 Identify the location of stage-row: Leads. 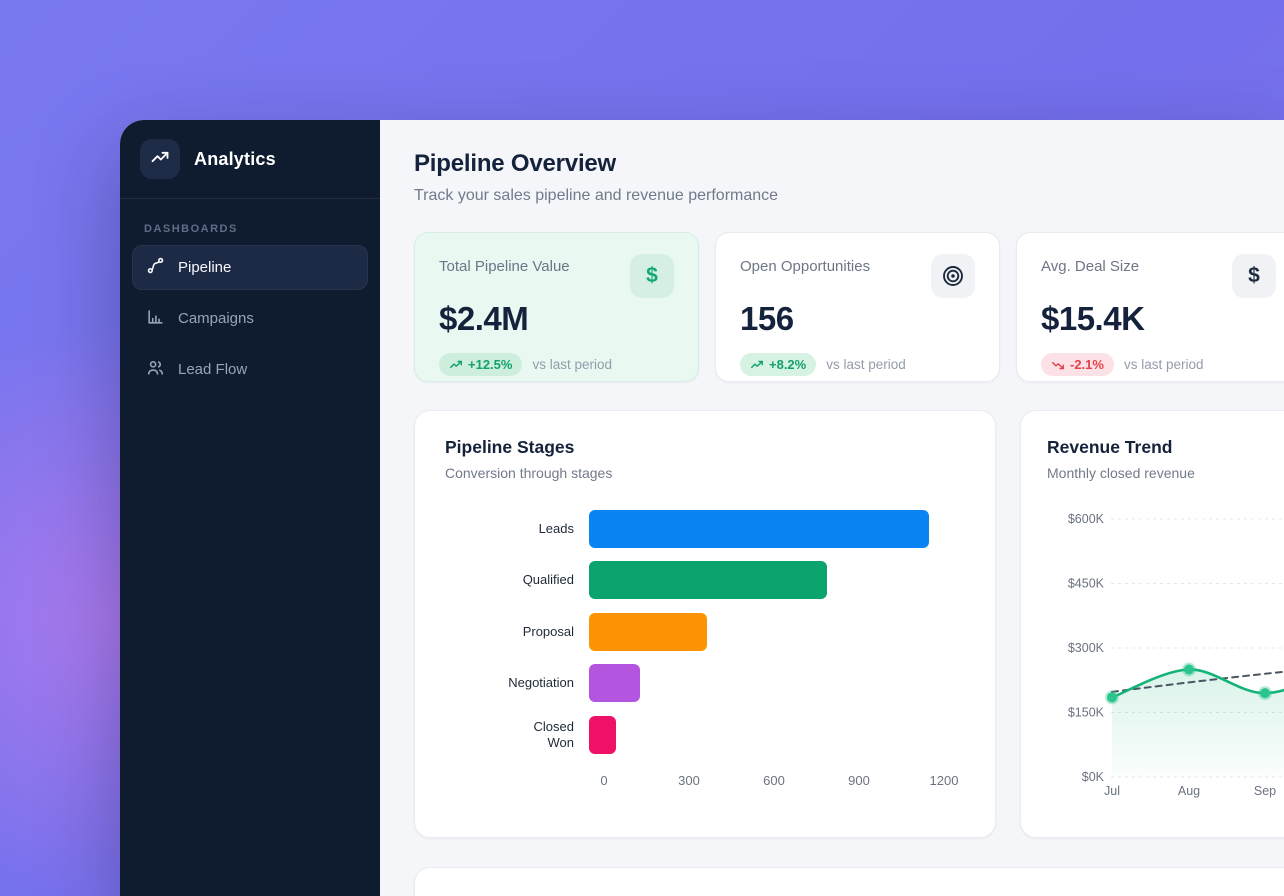
(705, 529).